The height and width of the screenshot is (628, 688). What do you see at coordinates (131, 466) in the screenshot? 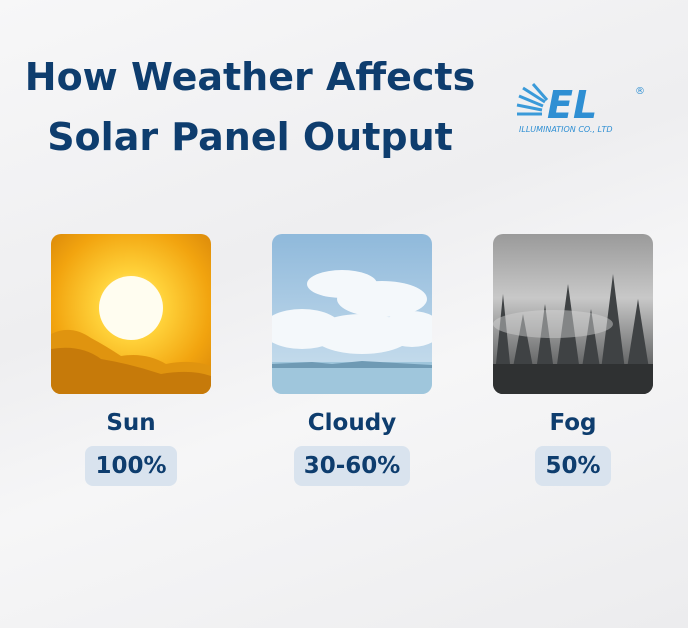
I see `card-output: 100%` at bounding box center [131, 466].